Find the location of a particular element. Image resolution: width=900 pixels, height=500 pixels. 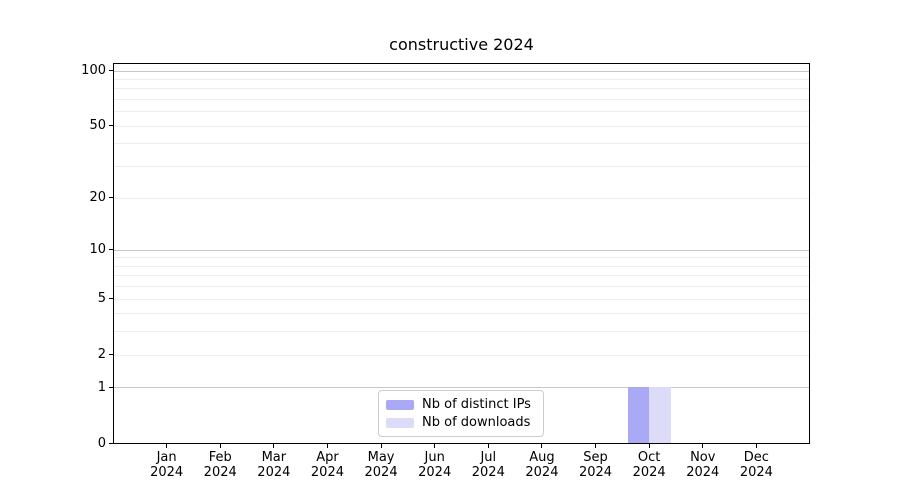

x-tick-label-month: Jun is located at coordinates (434, 457).